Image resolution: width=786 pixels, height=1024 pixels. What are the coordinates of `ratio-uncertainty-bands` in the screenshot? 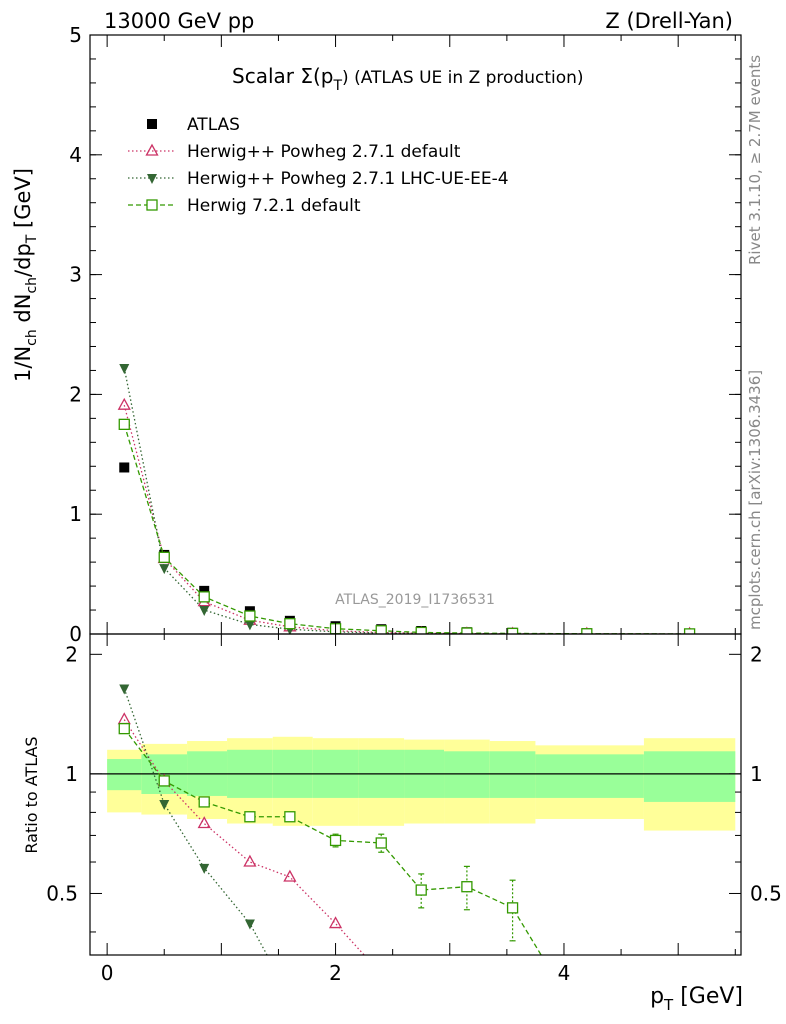 It's located at (421, 783).